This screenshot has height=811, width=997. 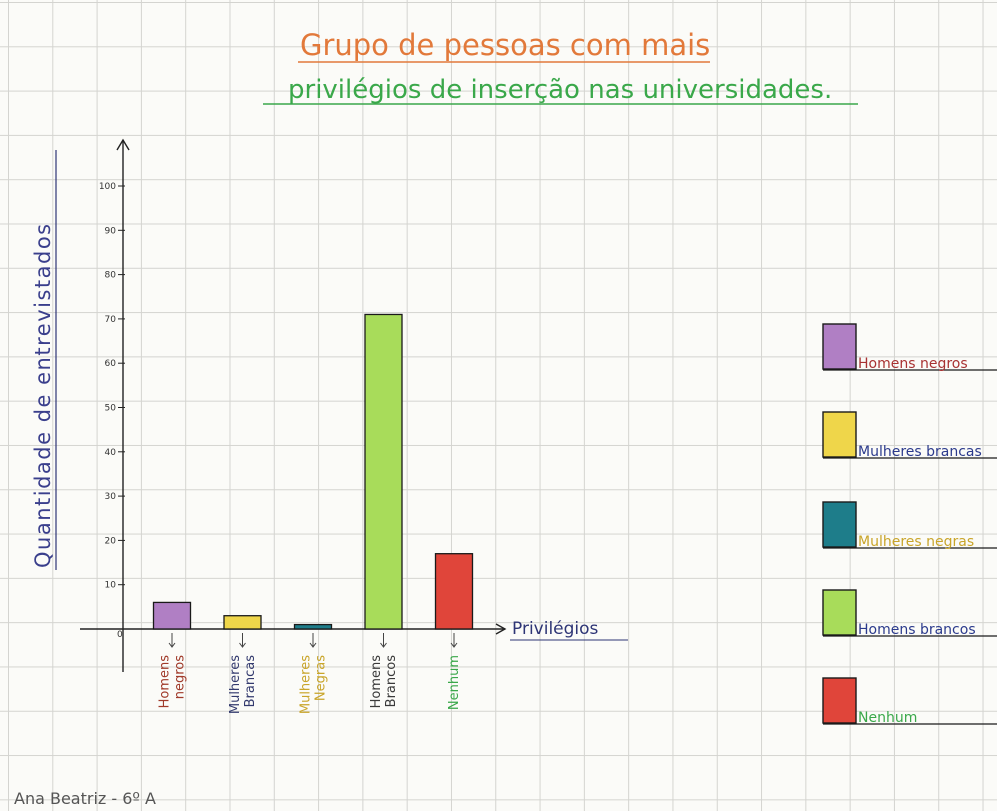 I want to click on y-axis-label: Quantidade de entrevistados, so click(x=43, y=395).